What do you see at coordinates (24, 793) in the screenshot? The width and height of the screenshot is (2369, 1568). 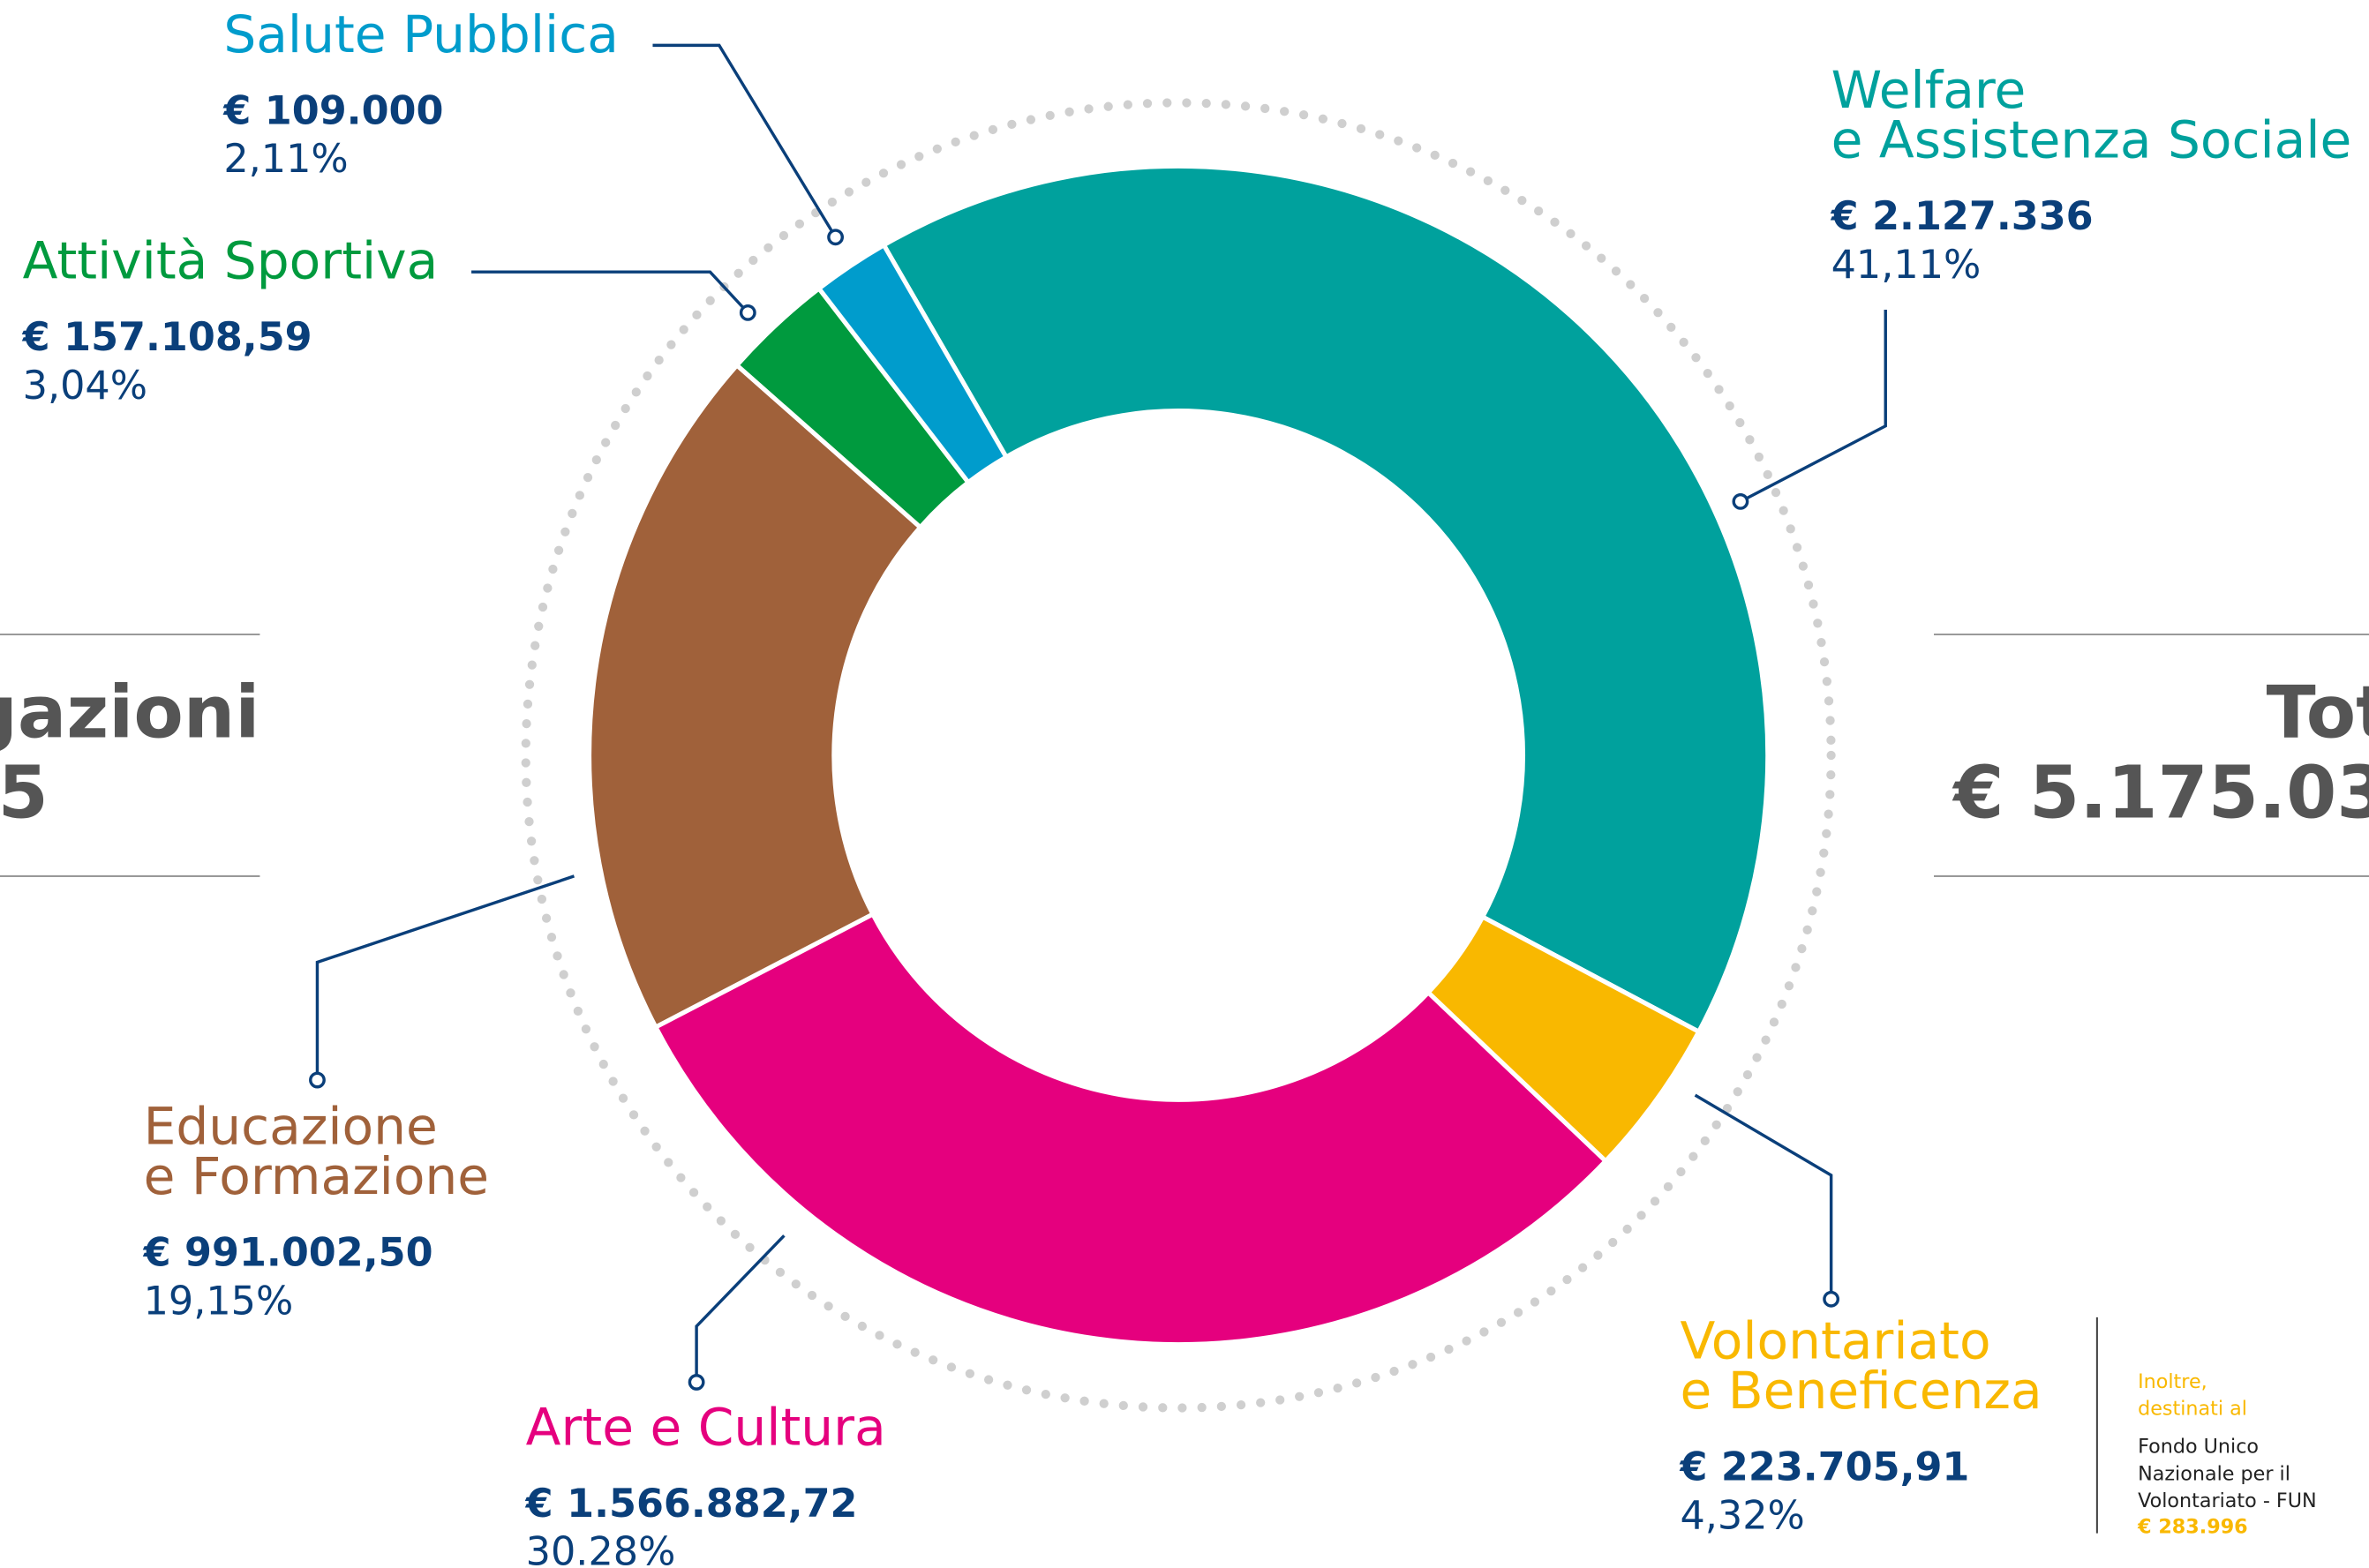 I see `left-title: 5` at bounding box center [24, 793].